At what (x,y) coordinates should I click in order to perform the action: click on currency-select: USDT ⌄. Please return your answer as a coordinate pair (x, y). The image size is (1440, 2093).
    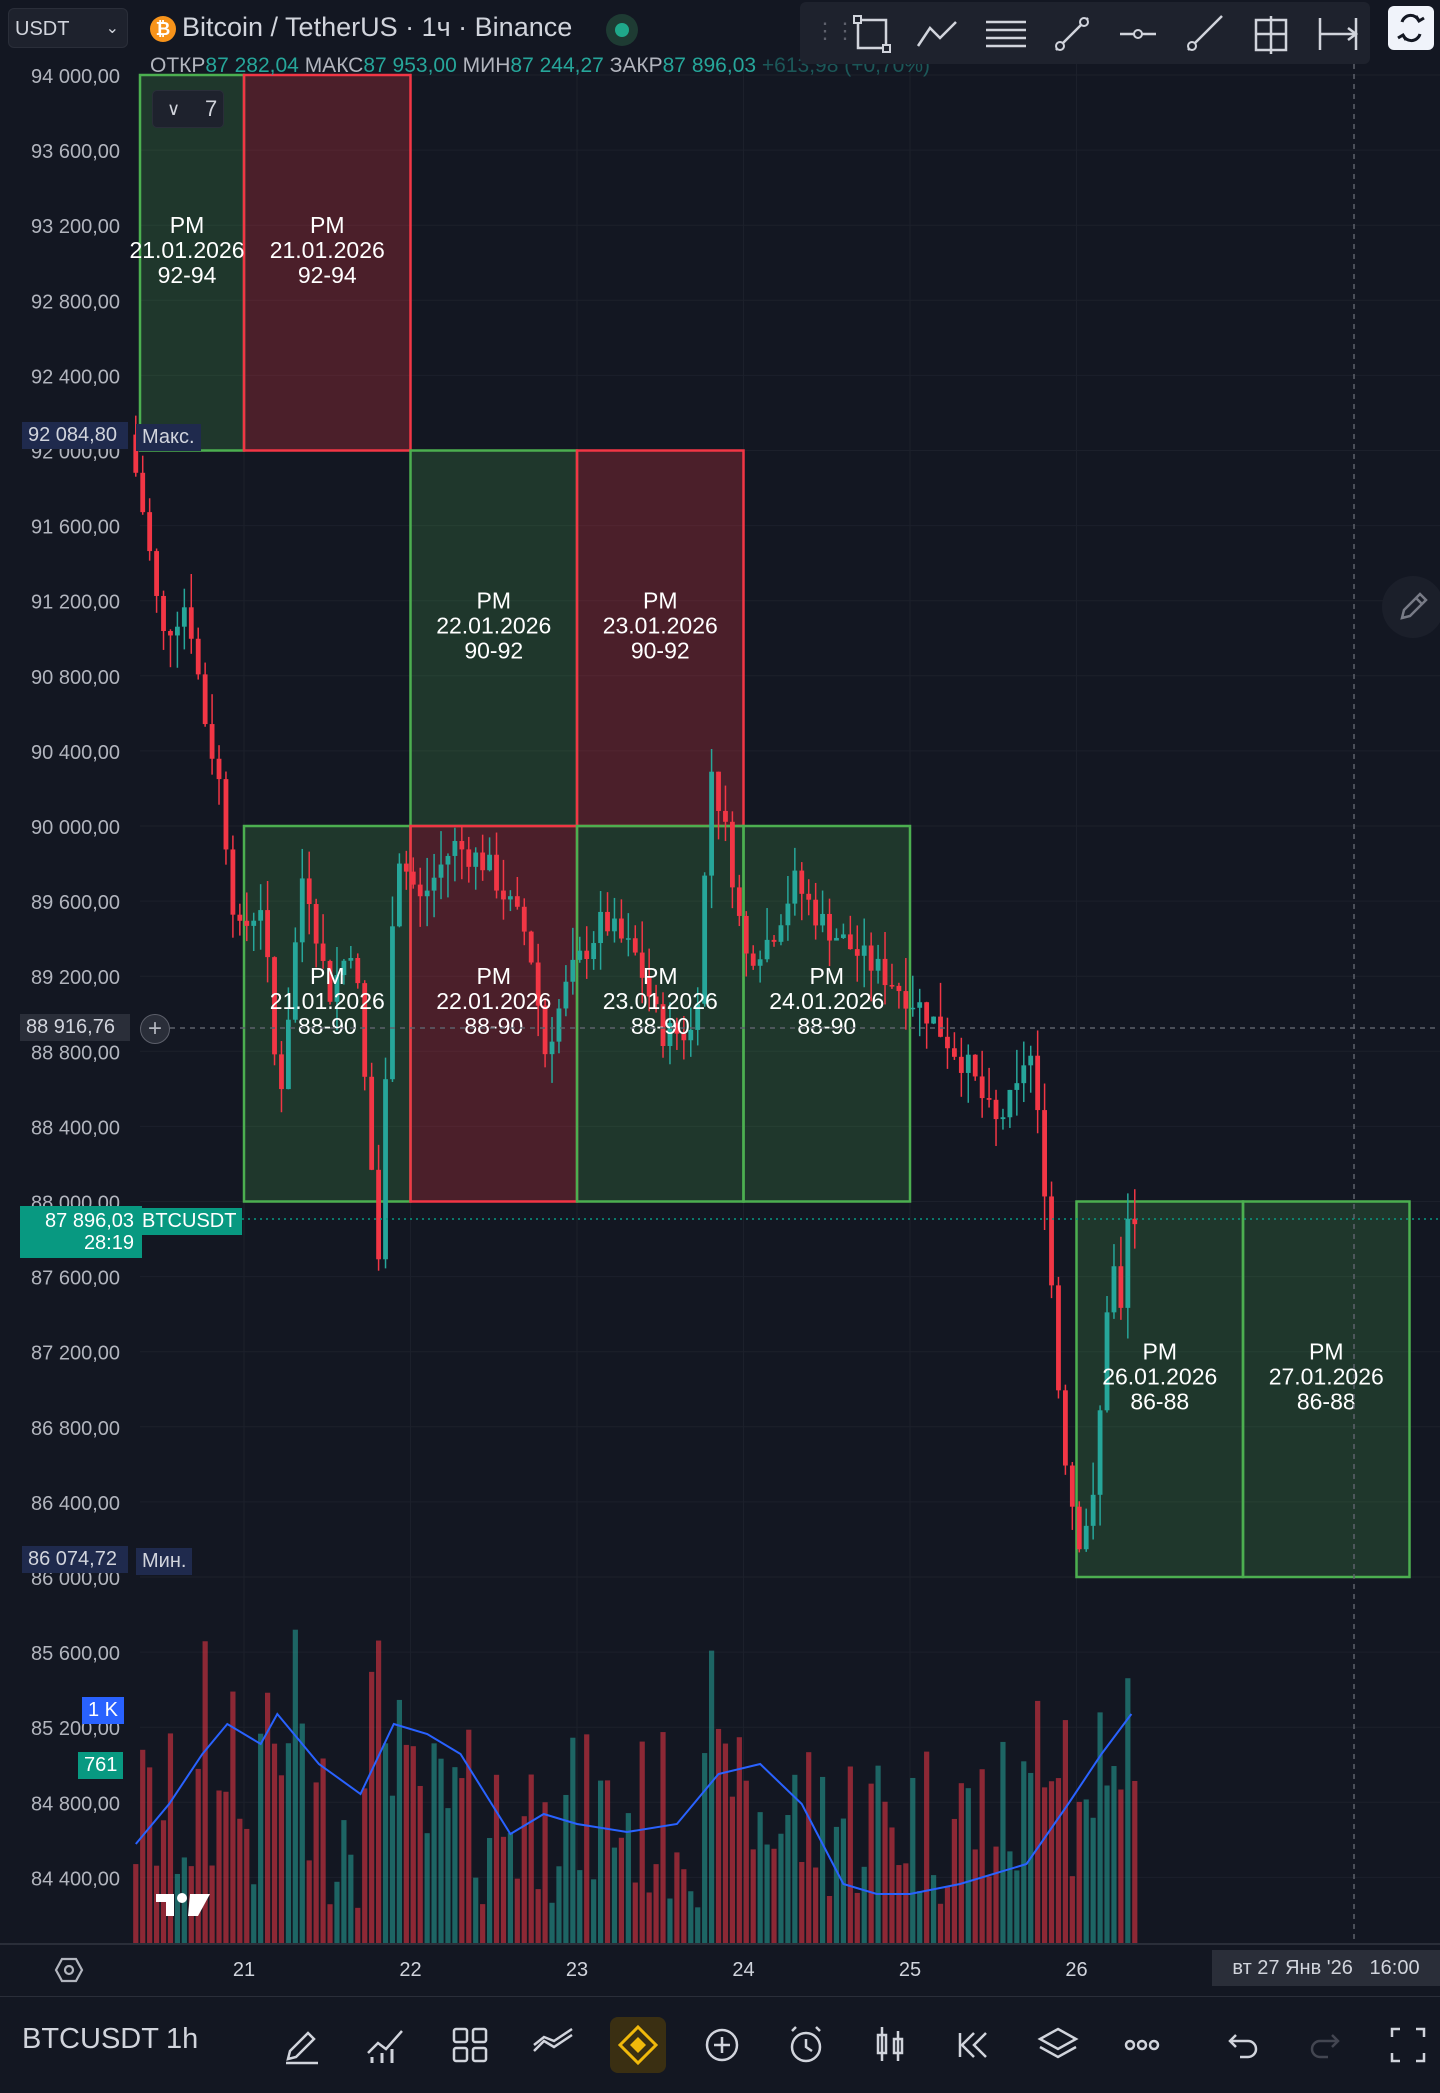
    Looking at the image, I should click on (68, 28).